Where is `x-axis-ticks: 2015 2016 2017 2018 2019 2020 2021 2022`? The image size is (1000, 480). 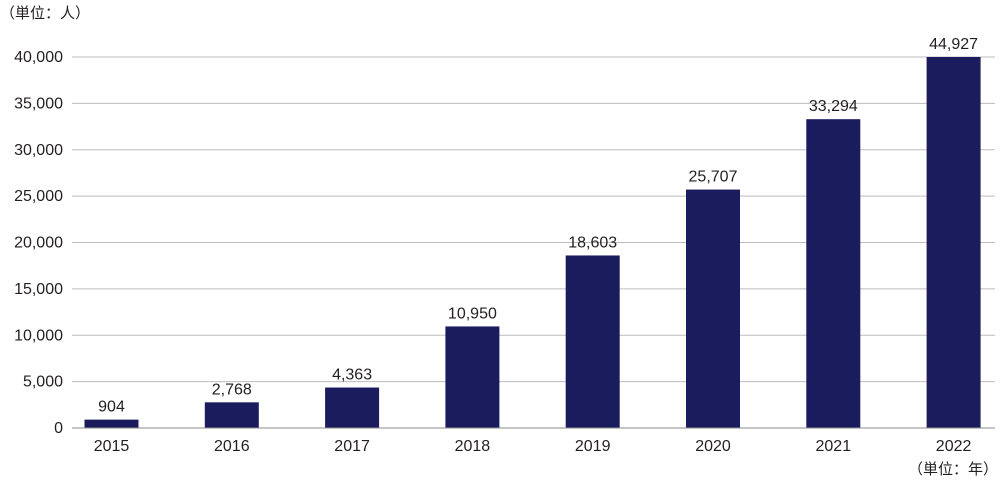
x-axis-ticks: 2015 2016 2017 2018 2019 2020 2021 2022 is located at coordinates (533, 446).